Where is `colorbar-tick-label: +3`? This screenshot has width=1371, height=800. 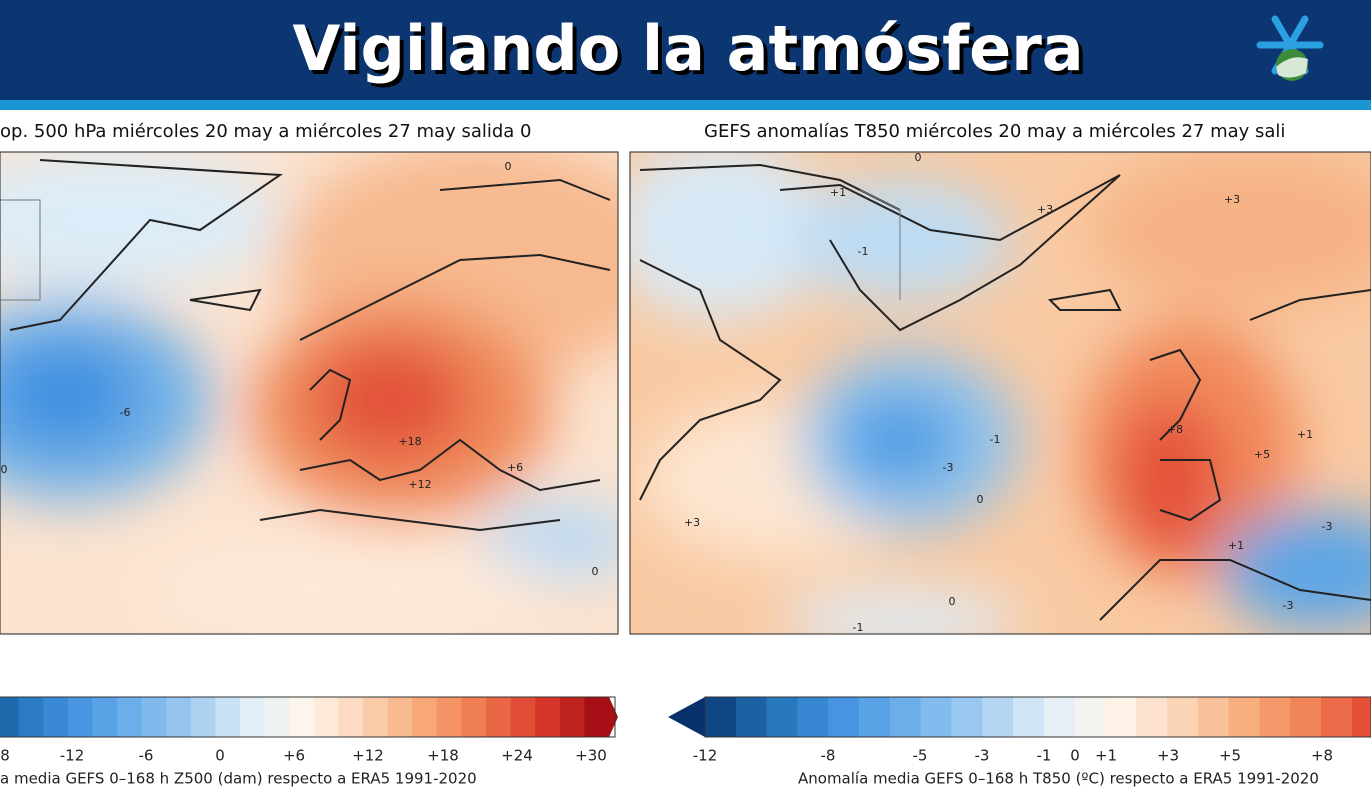 colorbar-tick-label: +3 is located at coordinates (1168, 756).